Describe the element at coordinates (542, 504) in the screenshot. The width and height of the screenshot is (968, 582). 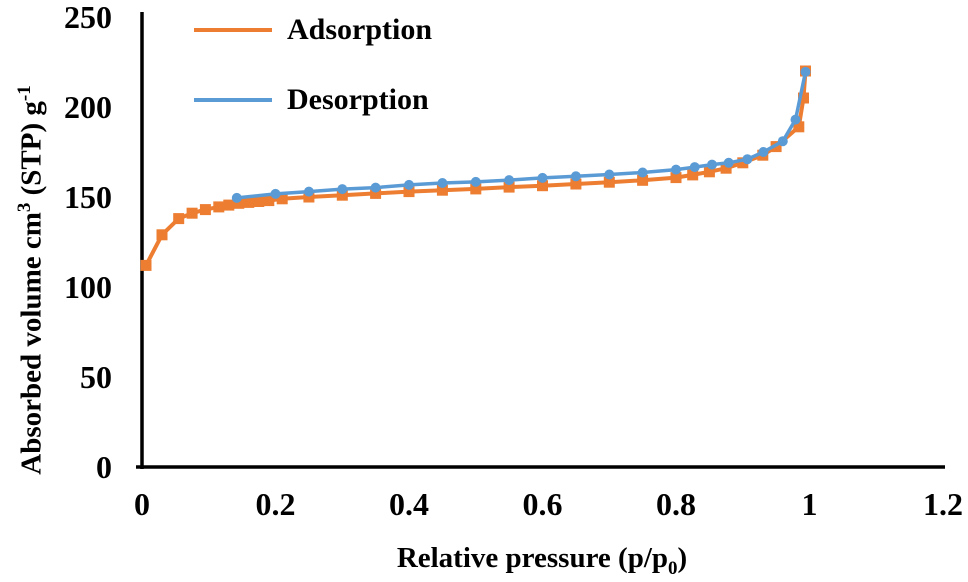
I see `x-tick-label: 0.6` at that location.